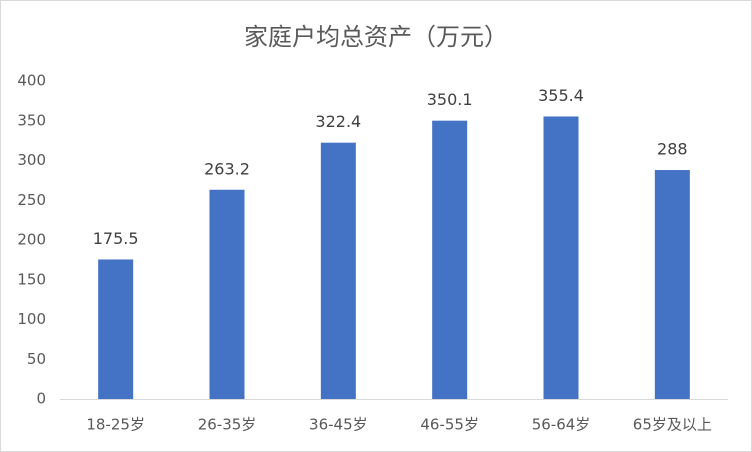 The width and height of the screenshot is (752, 452). What do you see at coordinates (31, 81) in the screenshot?
I see `y-tick-label: 400` at bounding box center [31, 81].